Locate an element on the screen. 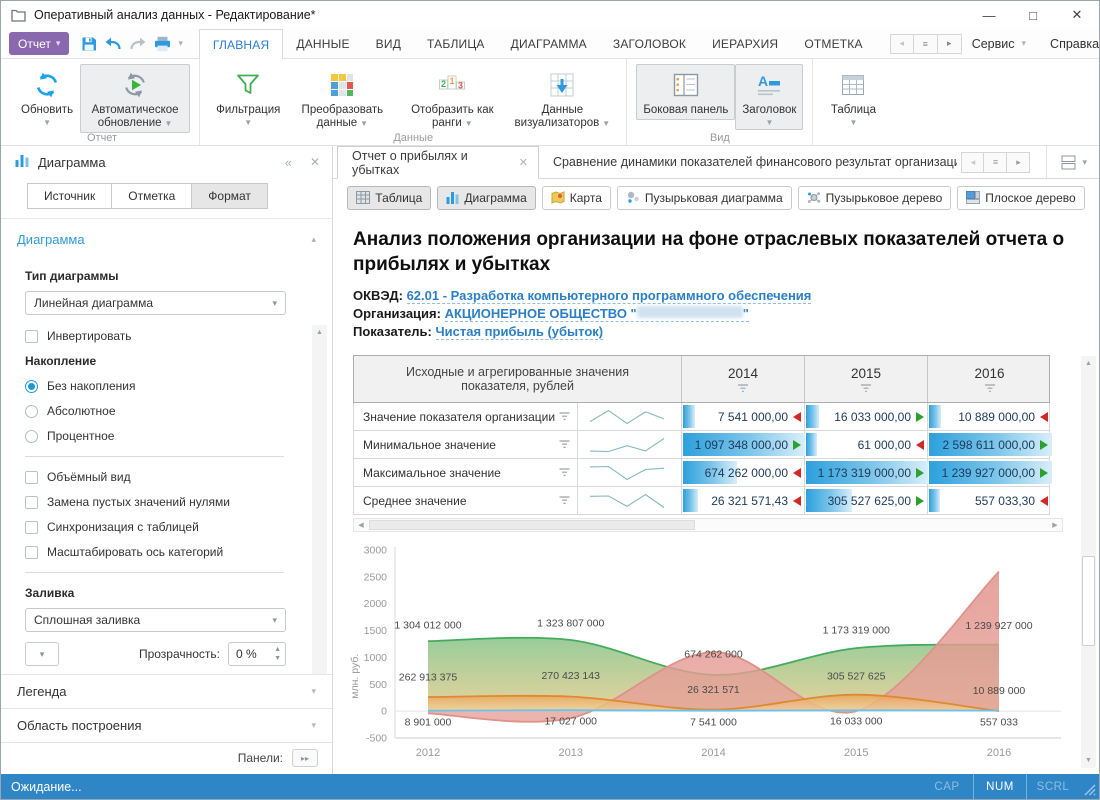  data-point-label: 17 027 000 is located at coordinates (570, 722).